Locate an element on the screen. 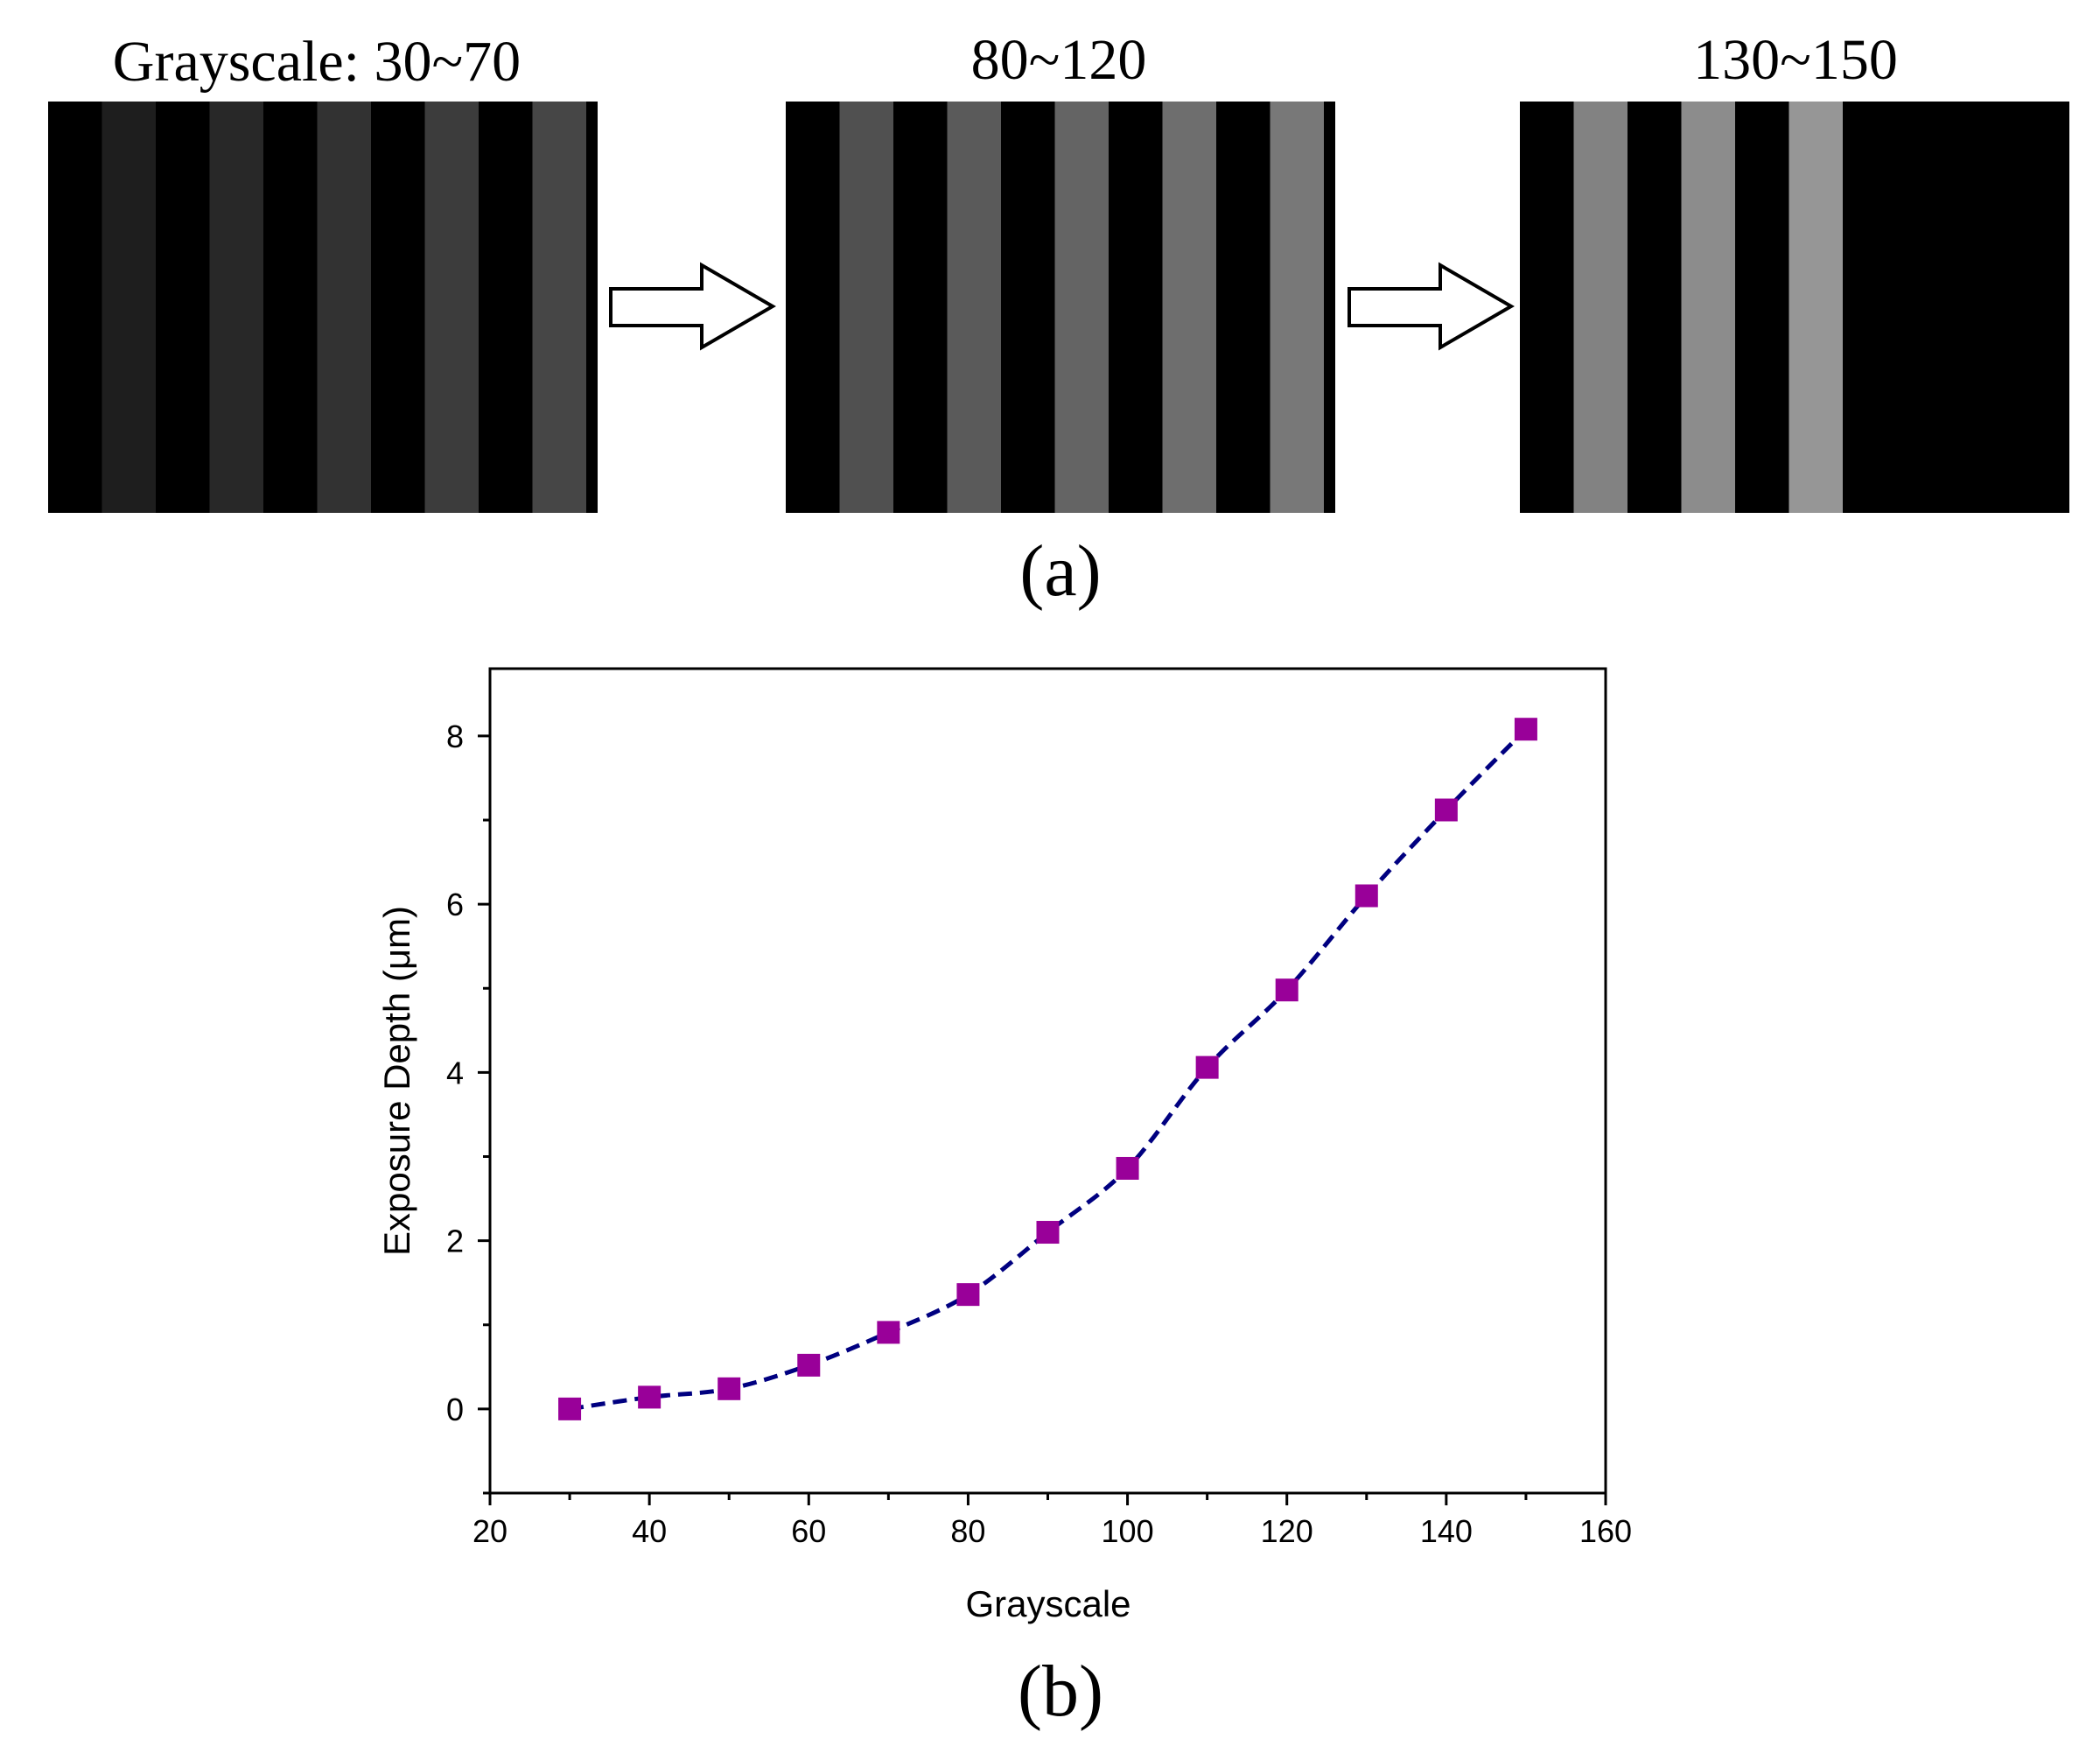 The height and width of the screenshot is (1753, 2100). y-tick-label: 6 is located at coordinates (455, 904).